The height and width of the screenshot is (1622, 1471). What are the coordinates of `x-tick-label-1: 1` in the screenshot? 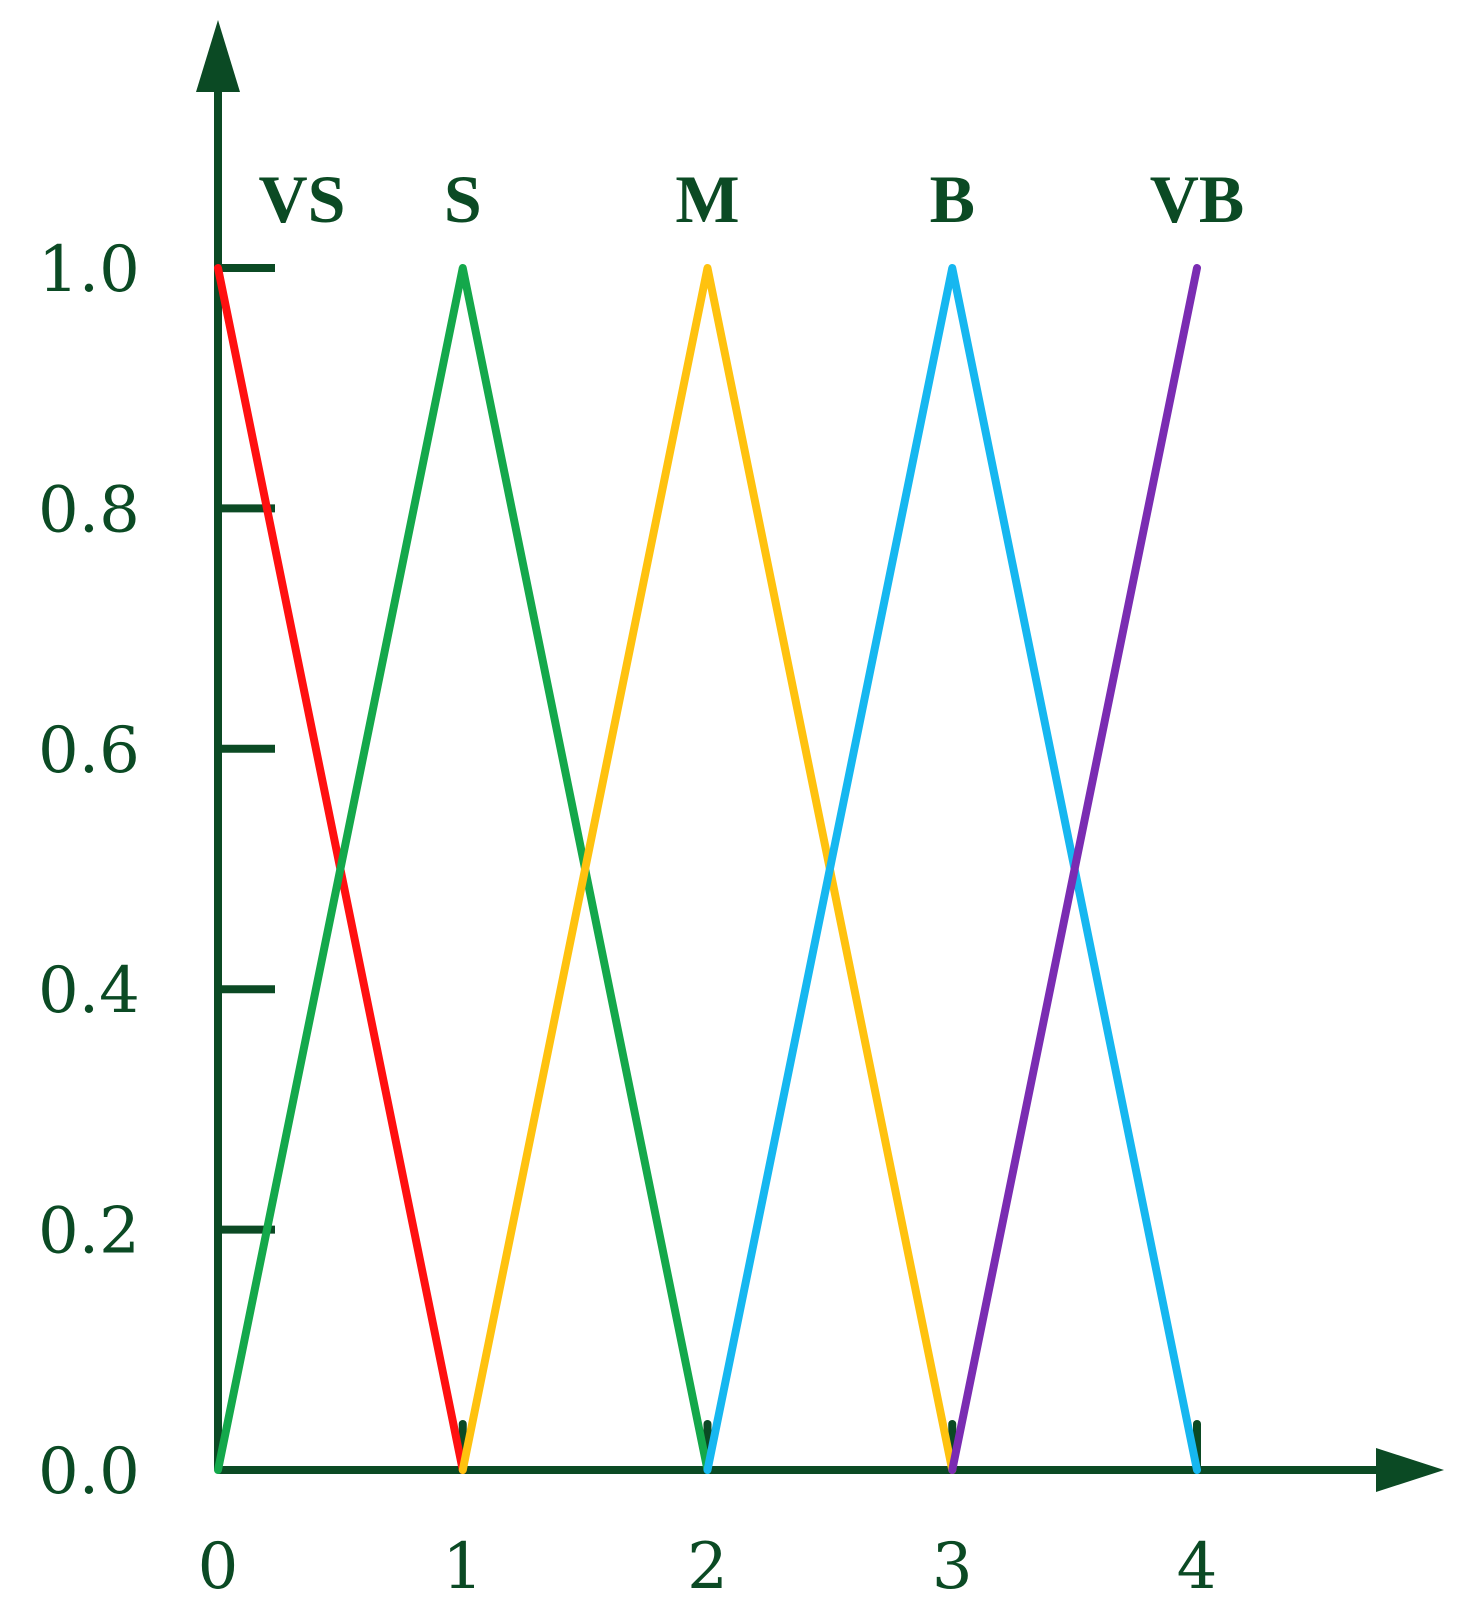 It's located at (462, 1567).